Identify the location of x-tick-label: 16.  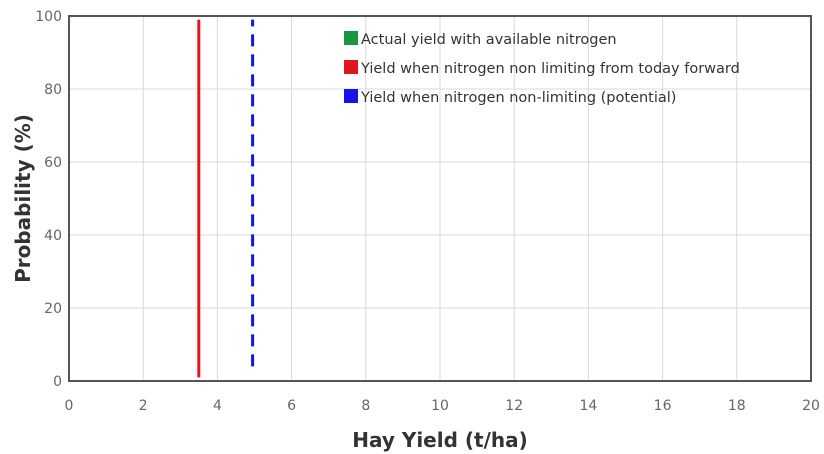
(663, 406).